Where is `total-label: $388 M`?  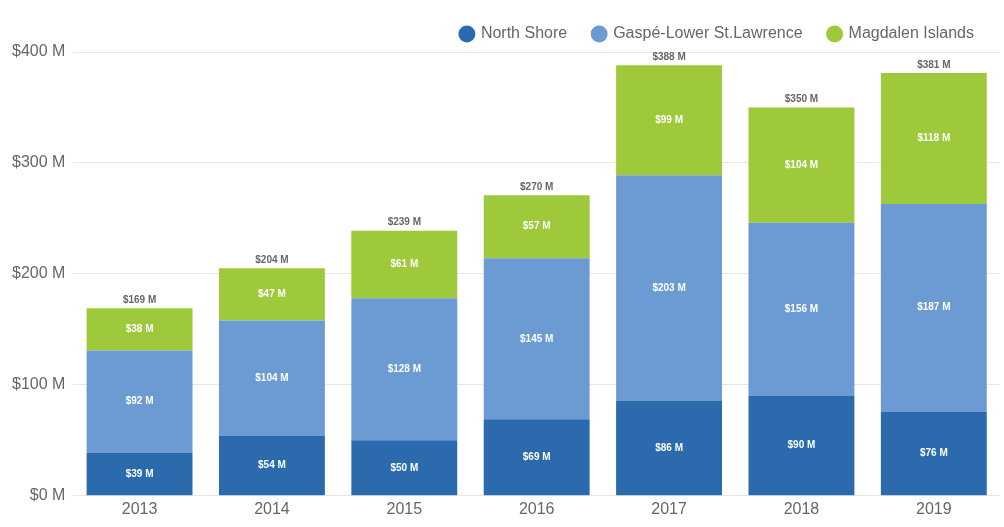
total-label: $388 M is located at coordinates (669, 57).